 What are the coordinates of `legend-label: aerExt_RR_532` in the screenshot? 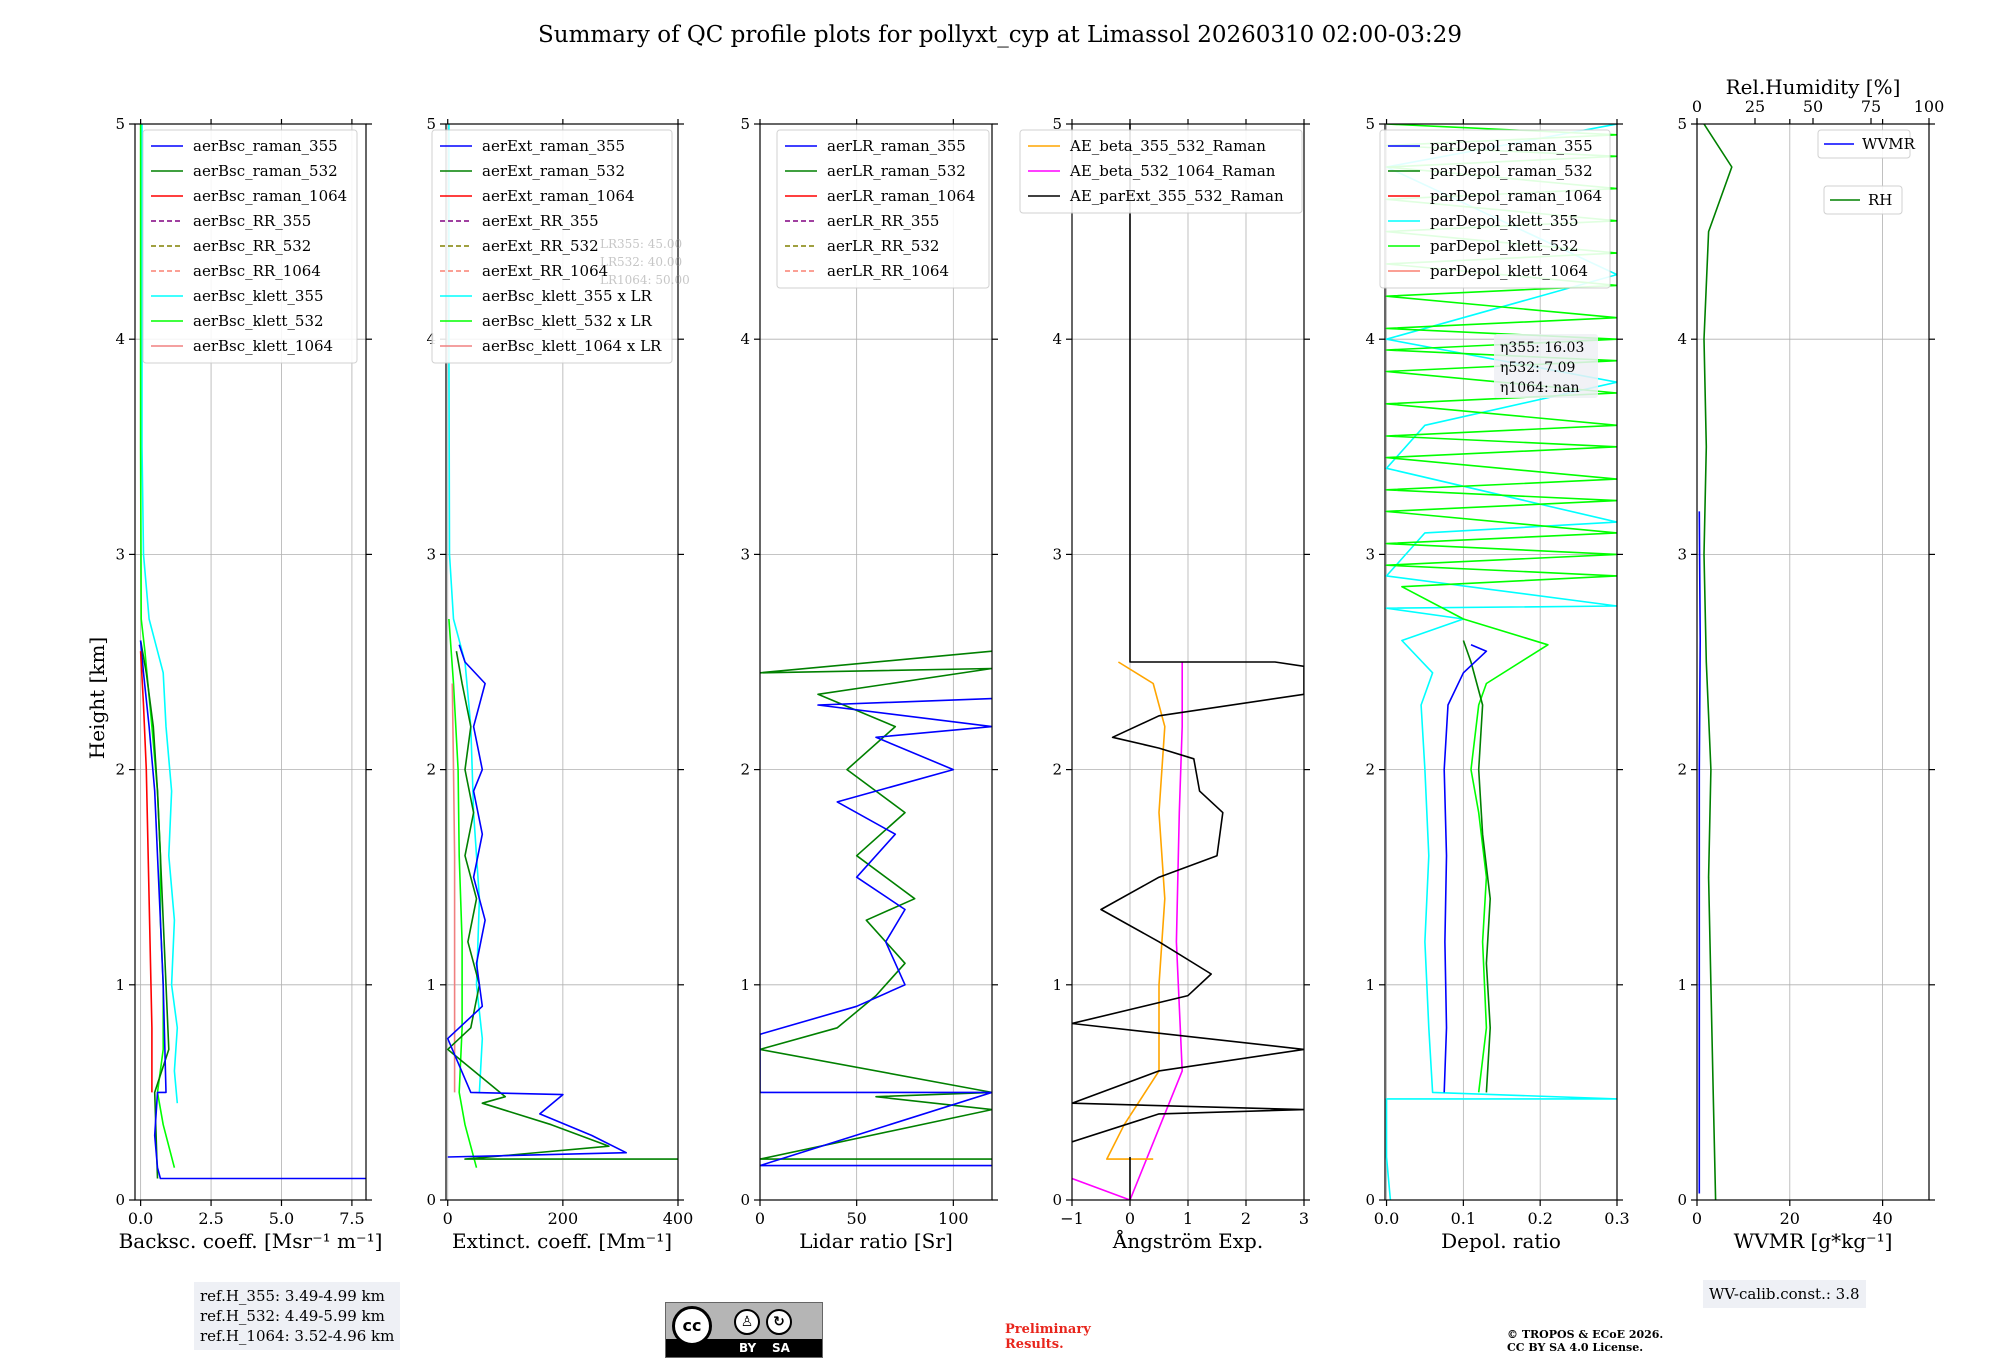 It's located at (540, 246).